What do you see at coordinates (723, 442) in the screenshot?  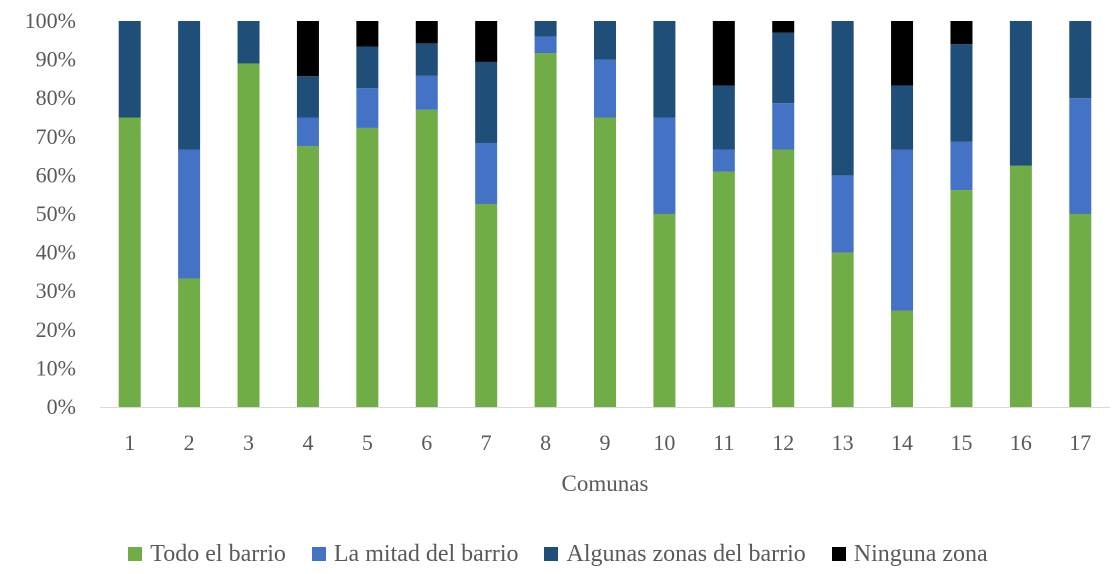 I see `x-tick-label: 11` at bounding box center [723, 442].